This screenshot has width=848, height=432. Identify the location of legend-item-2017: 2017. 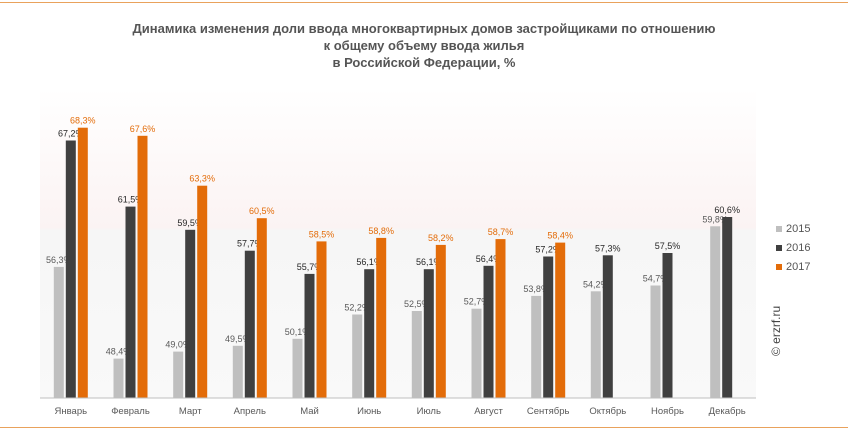
(793, 266).